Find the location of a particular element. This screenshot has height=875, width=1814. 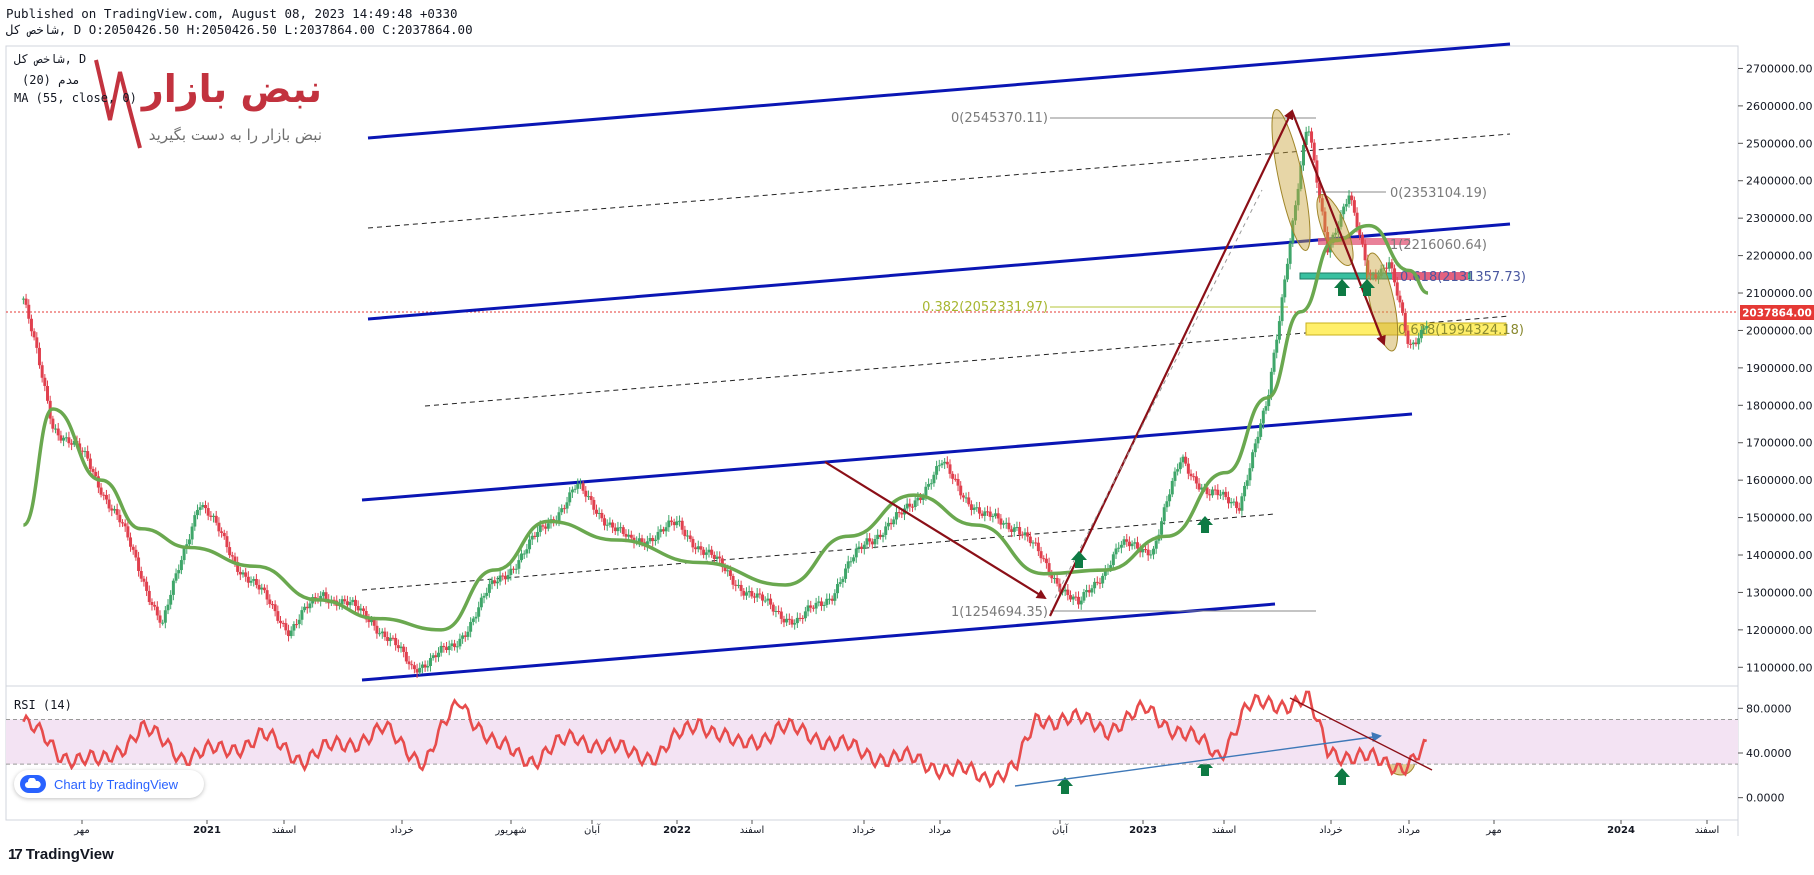

fib-label-0b: 0(2353104.19) is located at coordinates (1438, 193).